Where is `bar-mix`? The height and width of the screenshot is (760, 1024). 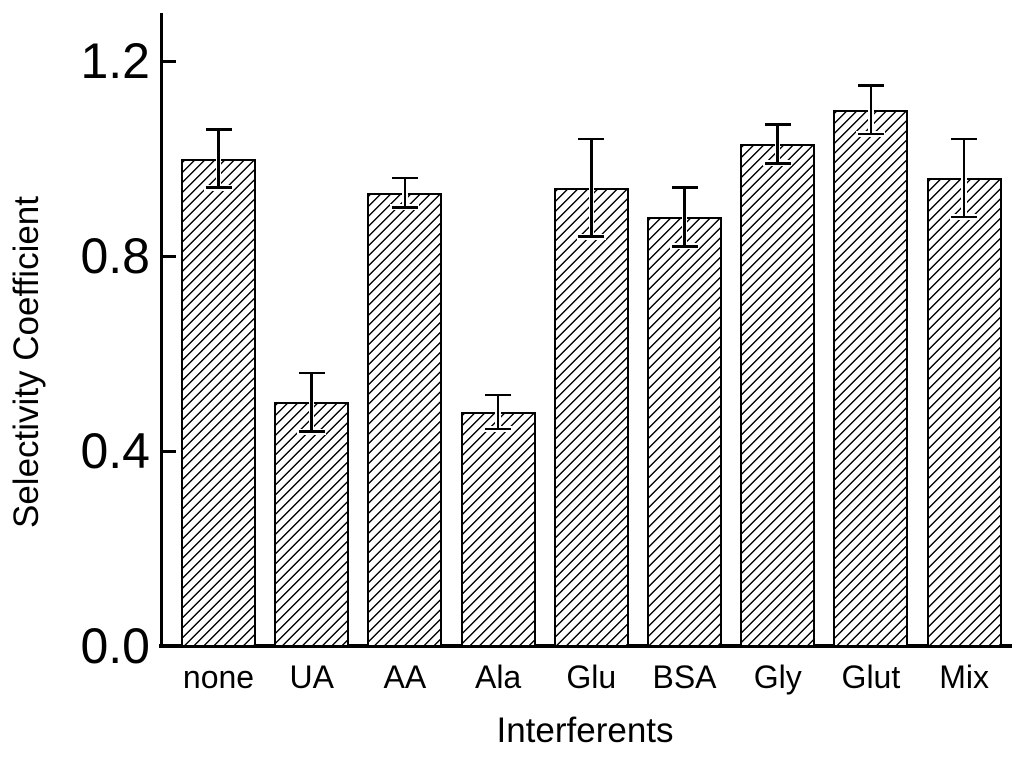 bar-mix is located at coordinates (964, 412).